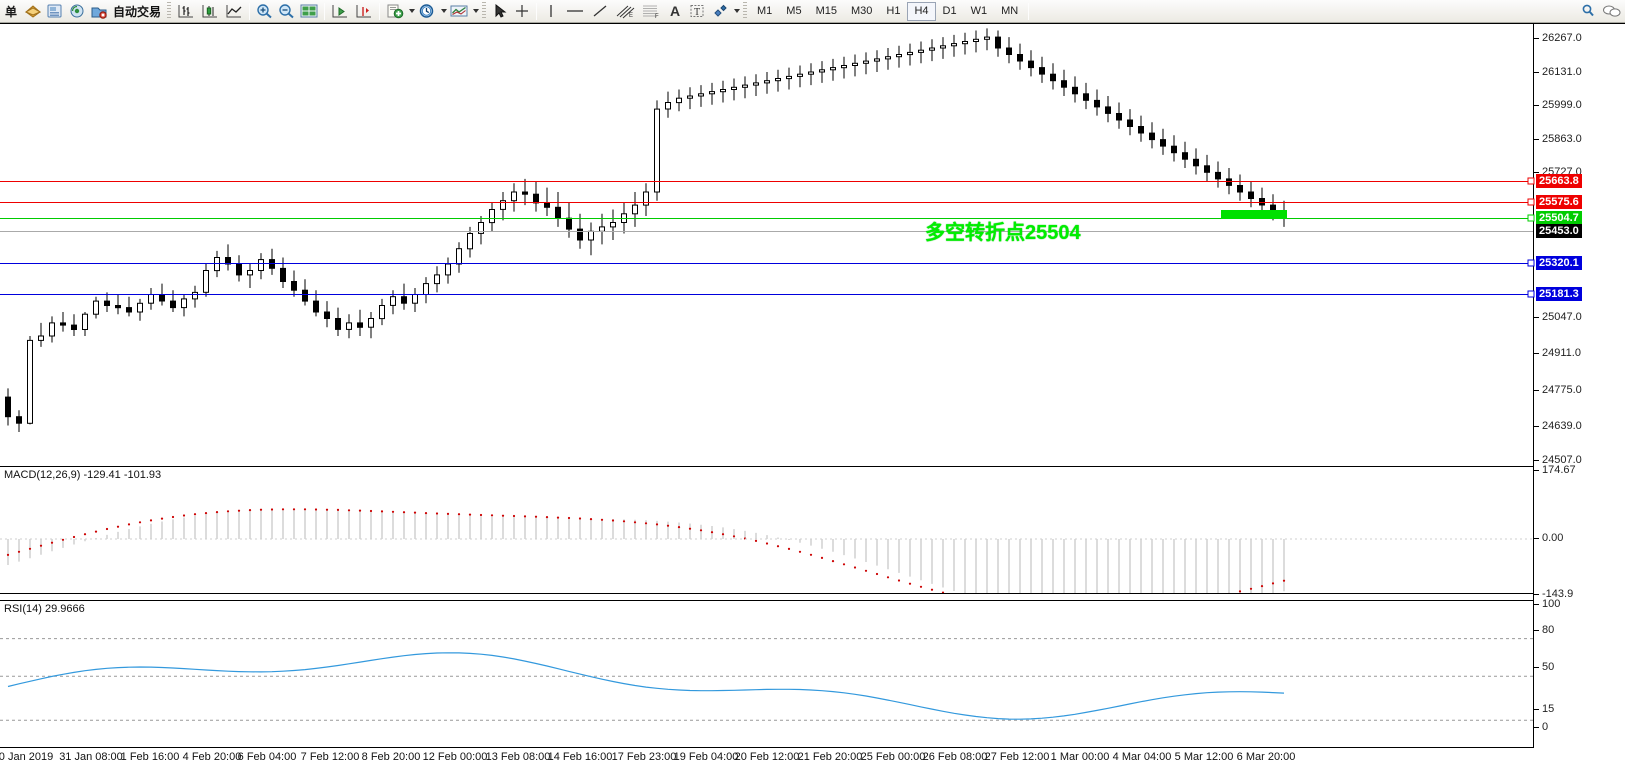 This screenshot has width=1625, height=770. Describe the element at coordinates (33, 11) in the screenshot. I see `orders-icon` at that location.